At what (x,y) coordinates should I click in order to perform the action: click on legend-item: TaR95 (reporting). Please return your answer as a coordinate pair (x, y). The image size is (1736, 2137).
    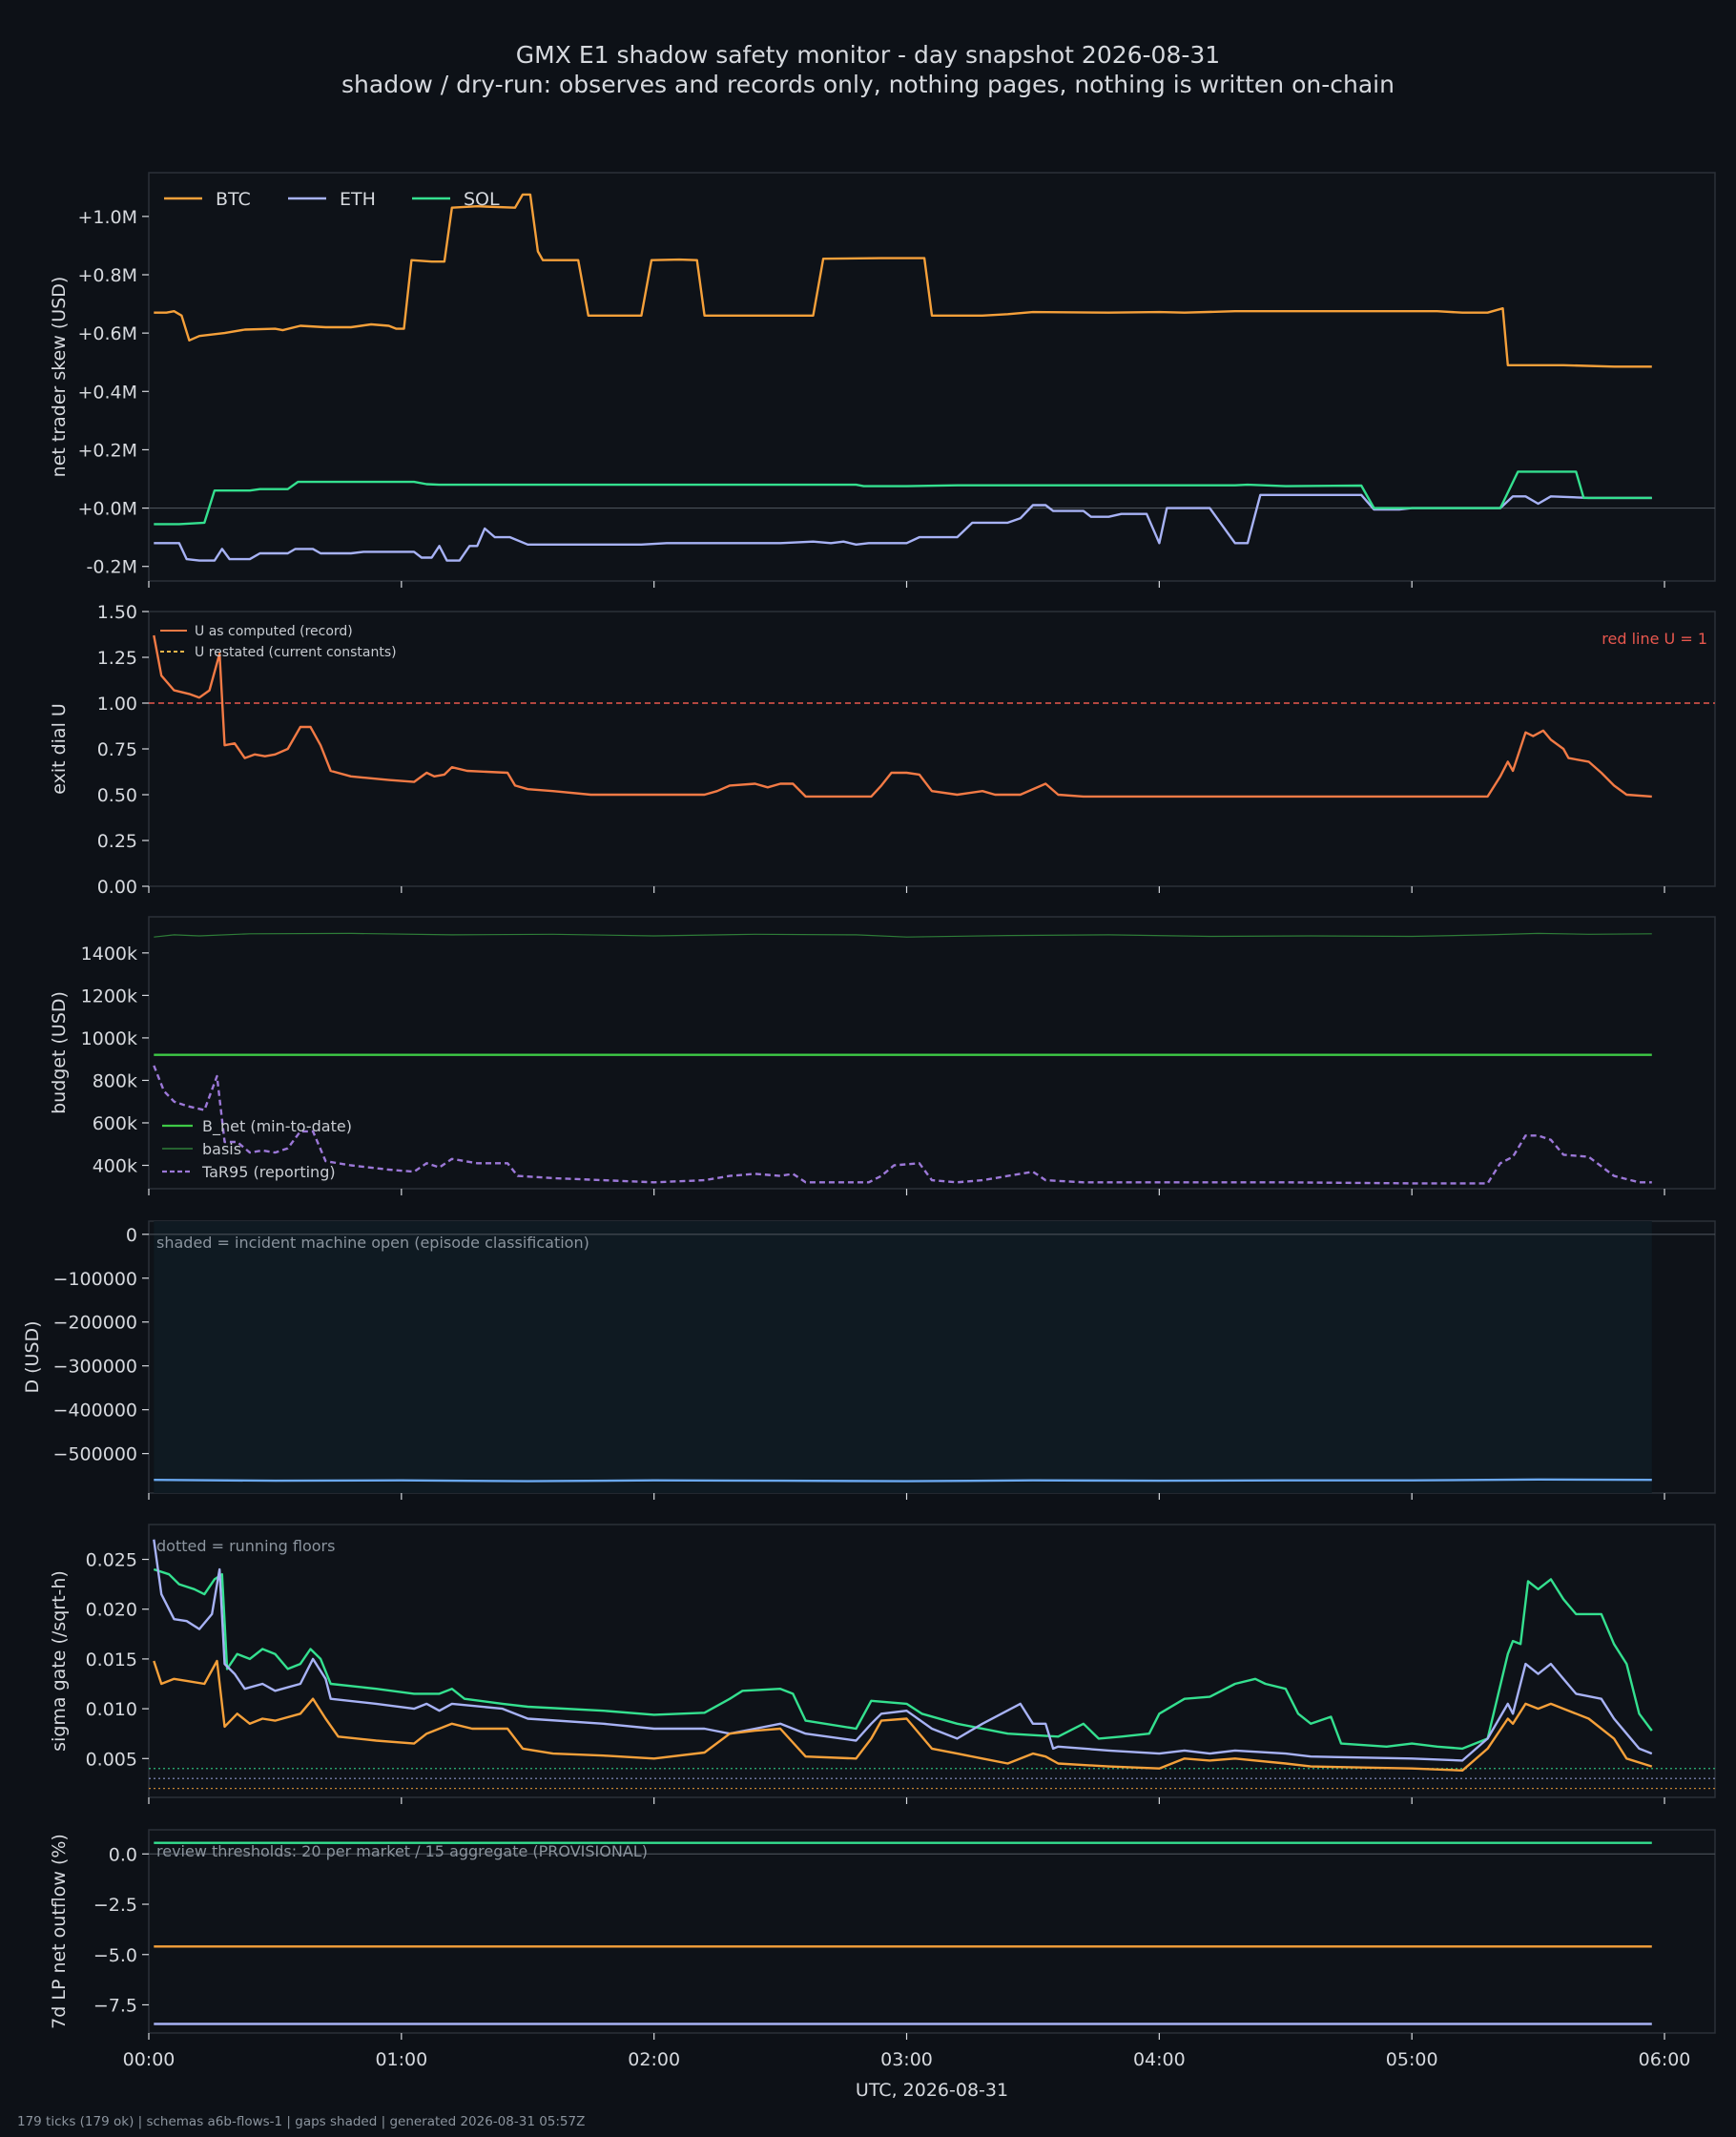
    Looking at the image, I should click on (249, 1172).